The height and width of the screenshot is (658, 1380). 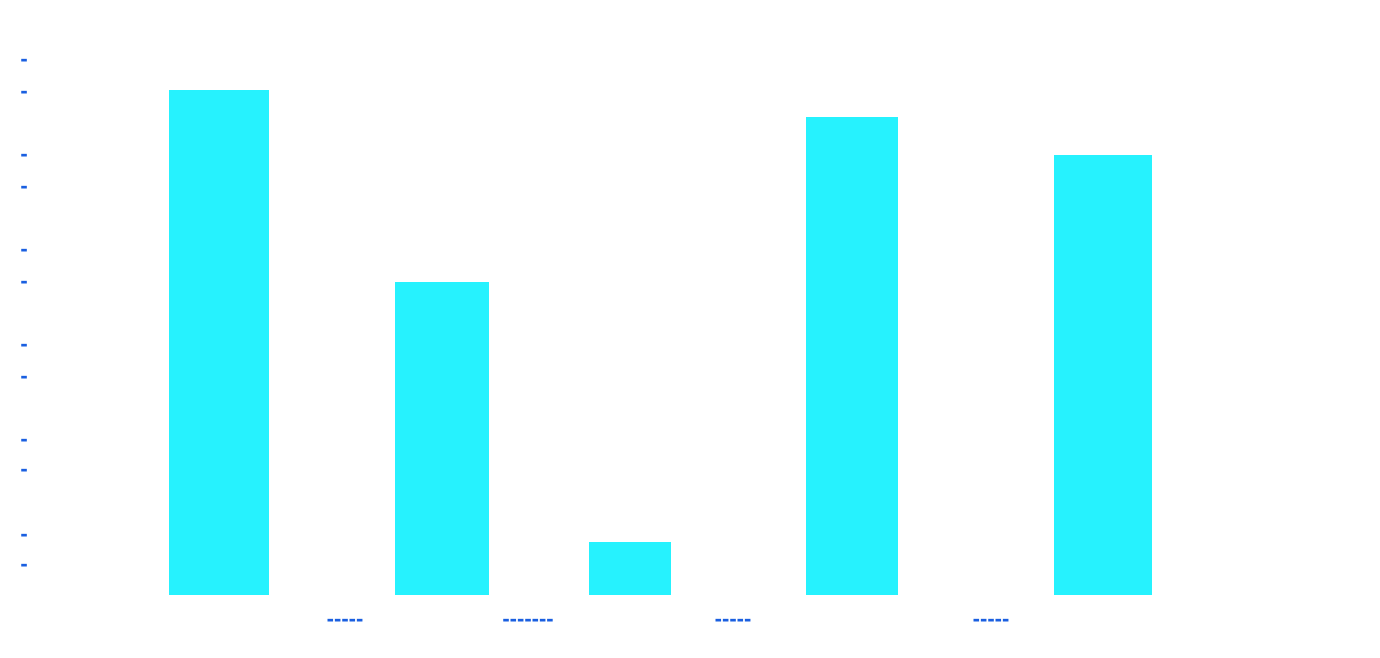 What do you see at coordinates (527, 618) in the screenshot?
I see `x-tick-label: -------` at bounding box center [527, 618].